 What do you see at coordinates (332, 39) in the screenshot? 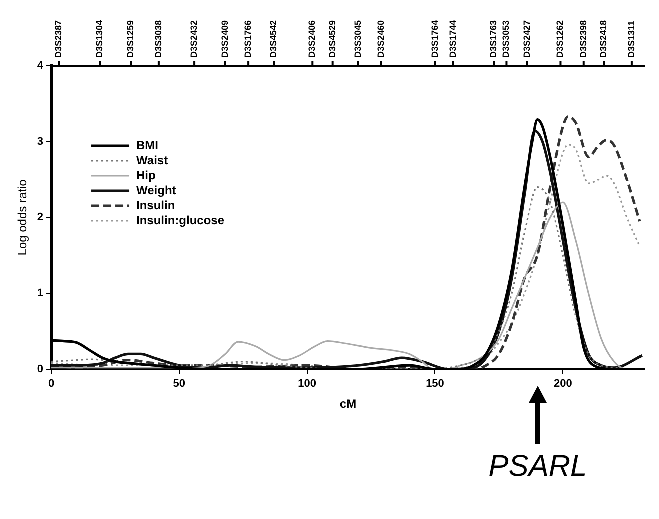
I see `text: D3S4529` at bounding box center [332, 39].